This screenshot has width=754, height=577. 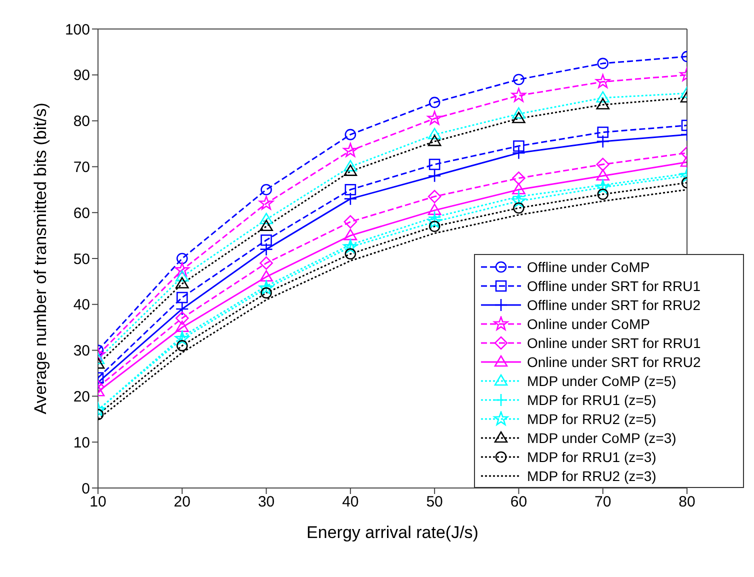 I want to click on legend-label: MDP under CoMP (z=5), so click(x=601, y=380).